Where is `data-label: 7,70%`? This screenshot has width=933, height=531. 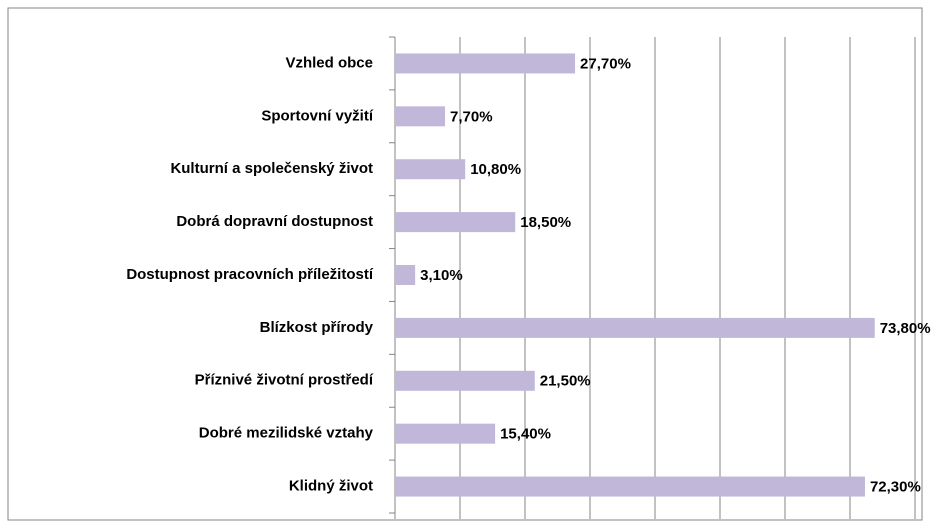
data-label: 7,70% is located at coordinates (471, 116).